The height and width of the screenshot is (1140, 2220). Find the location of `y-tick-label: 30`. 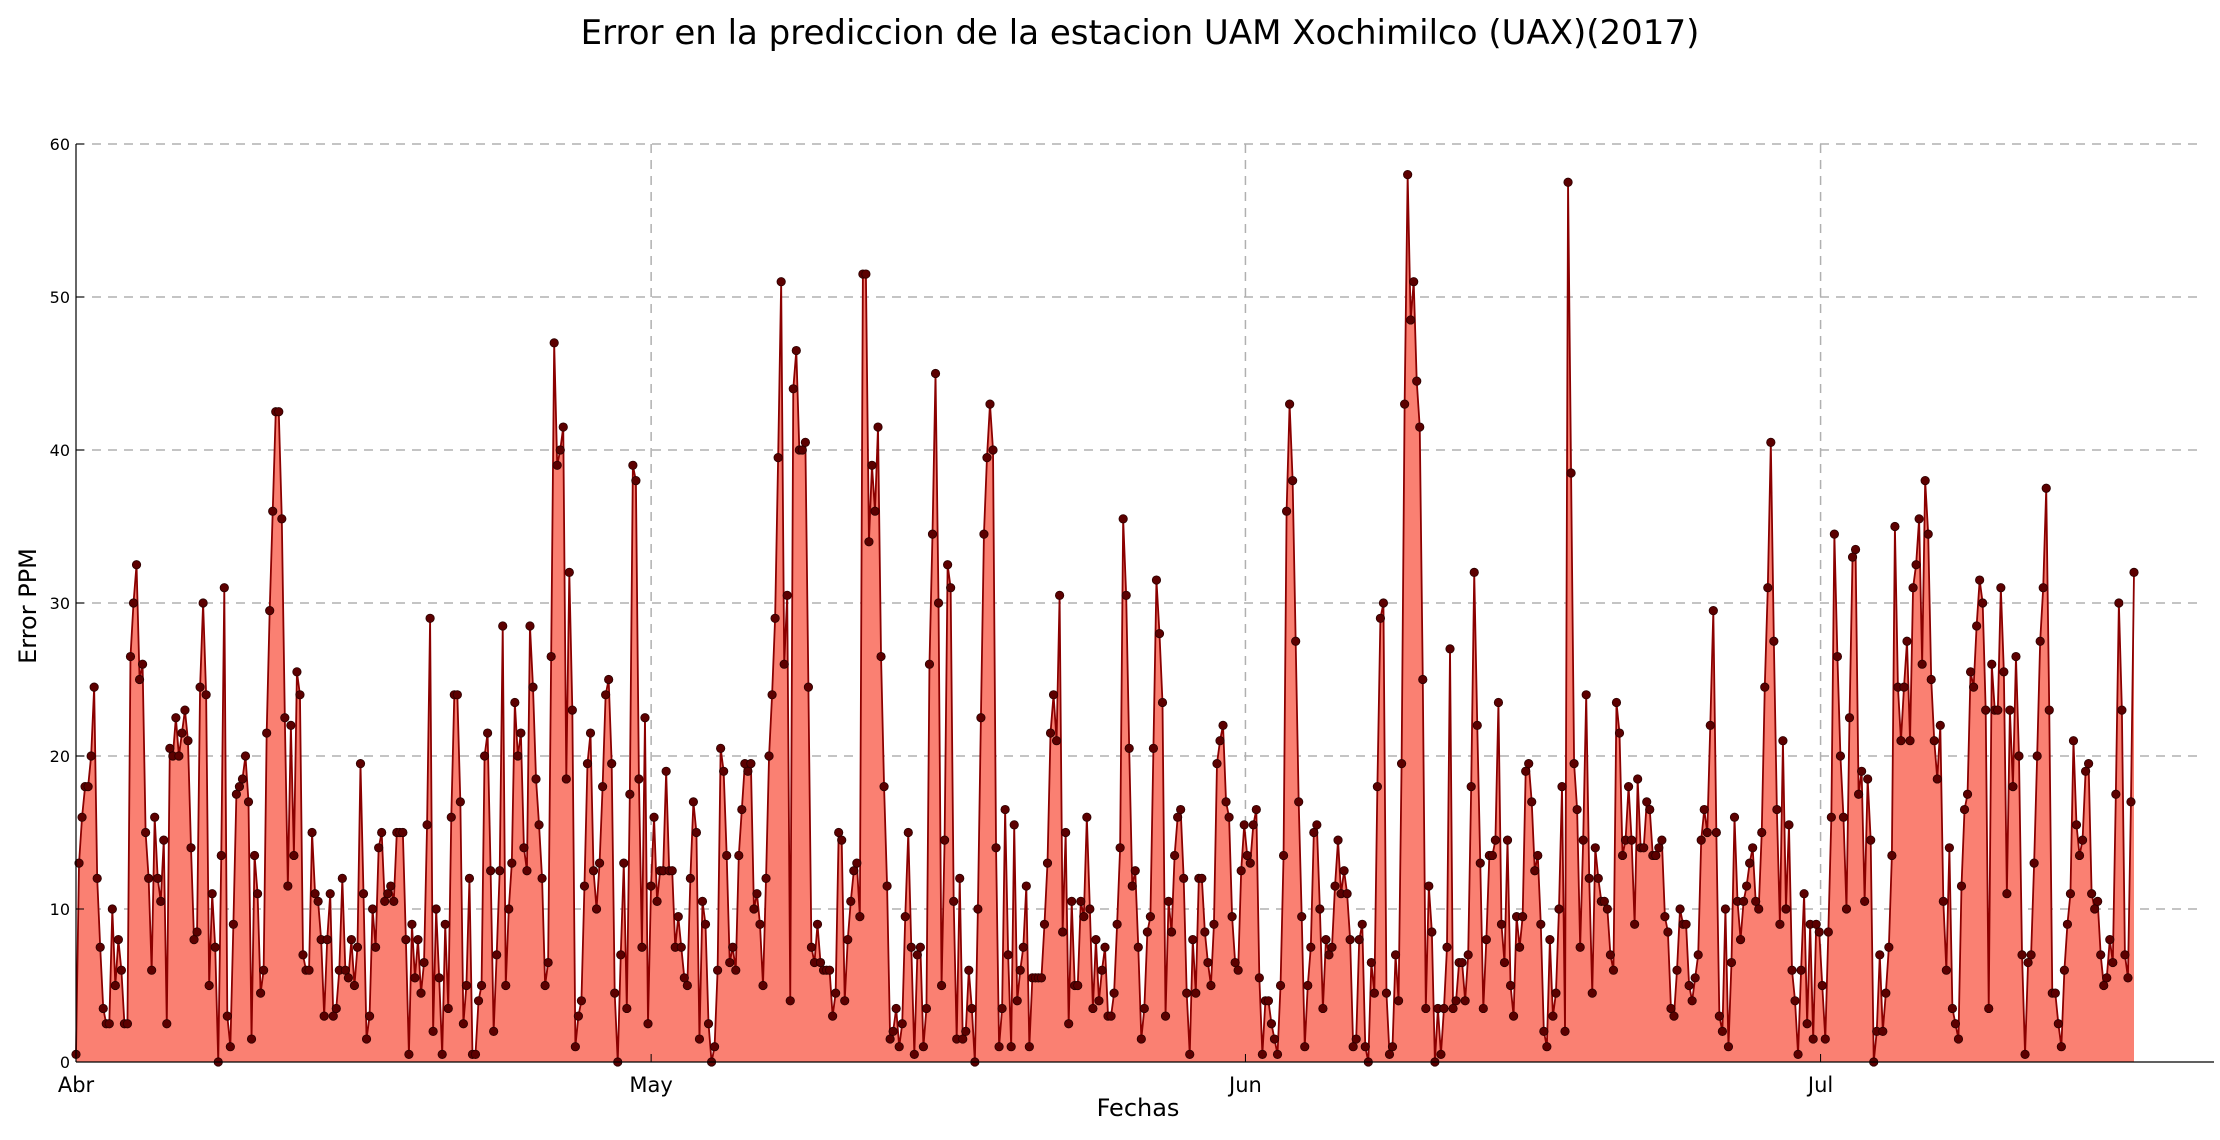

y-tick-label: 30 is located at coordinates (60, 603).